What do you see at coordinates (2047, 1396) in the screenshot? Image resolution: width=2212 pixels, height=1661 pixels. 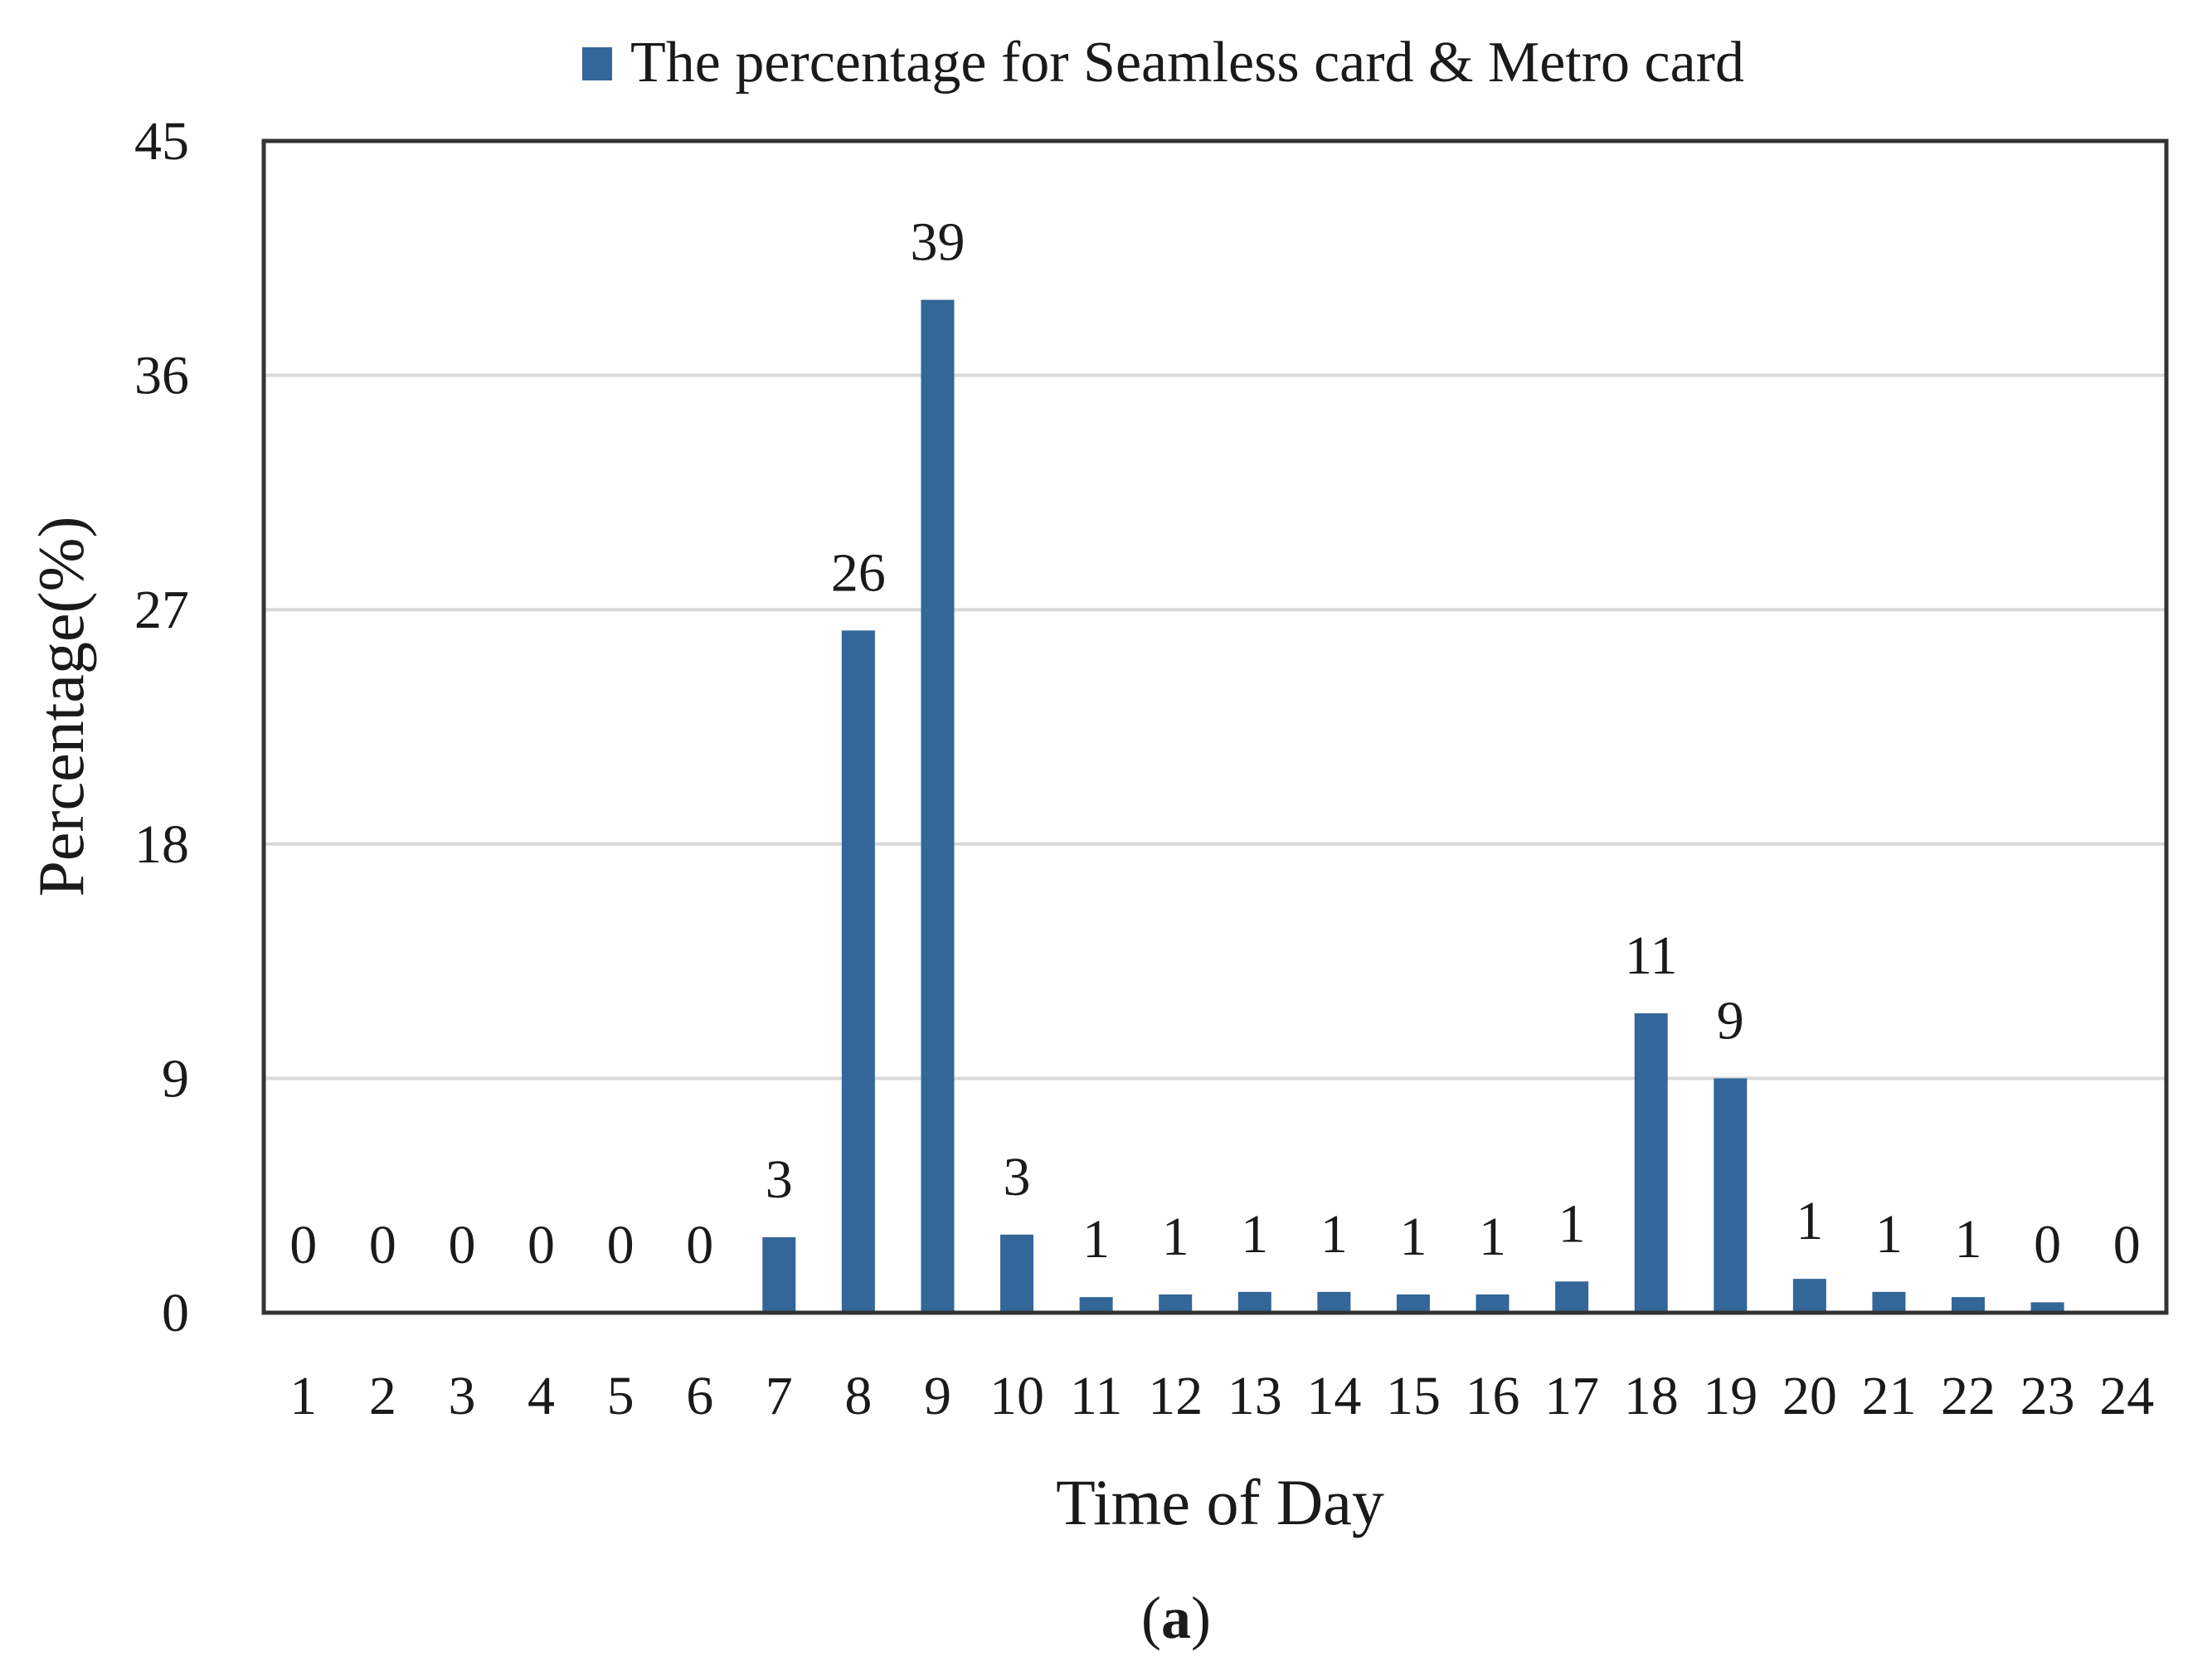 I see `x-tick-label: 23` at bounding box center [2047, 1396].